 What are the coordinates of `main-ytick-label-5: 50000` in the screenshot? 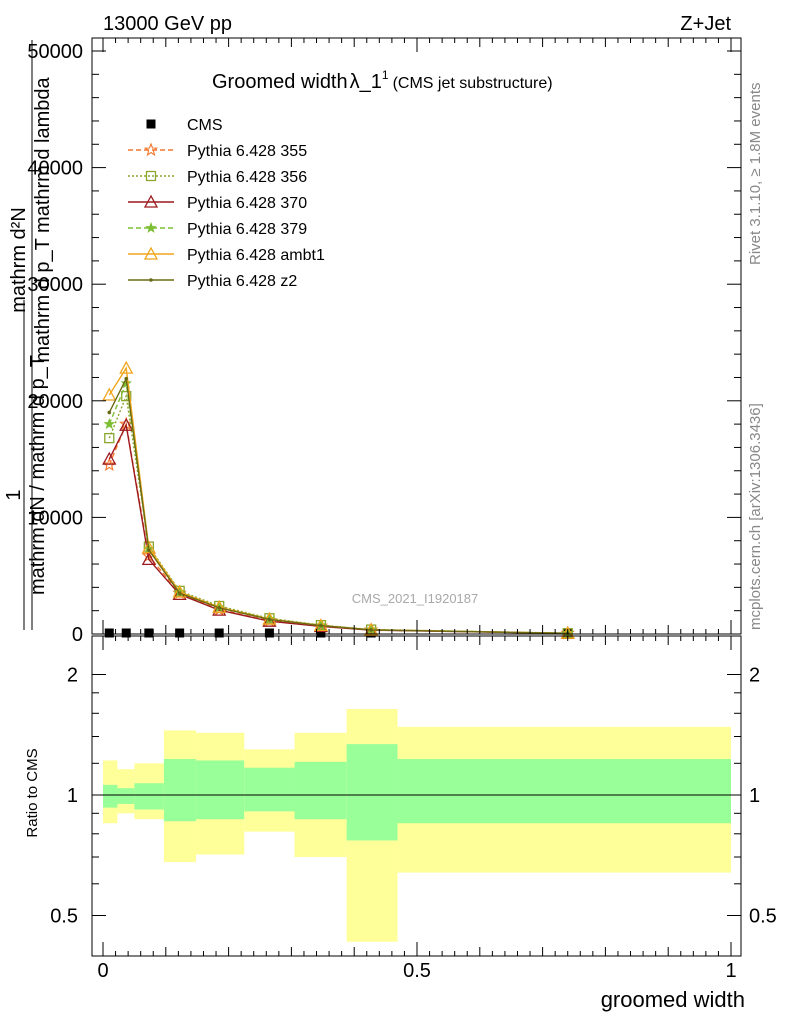 It's located at (55, 52).